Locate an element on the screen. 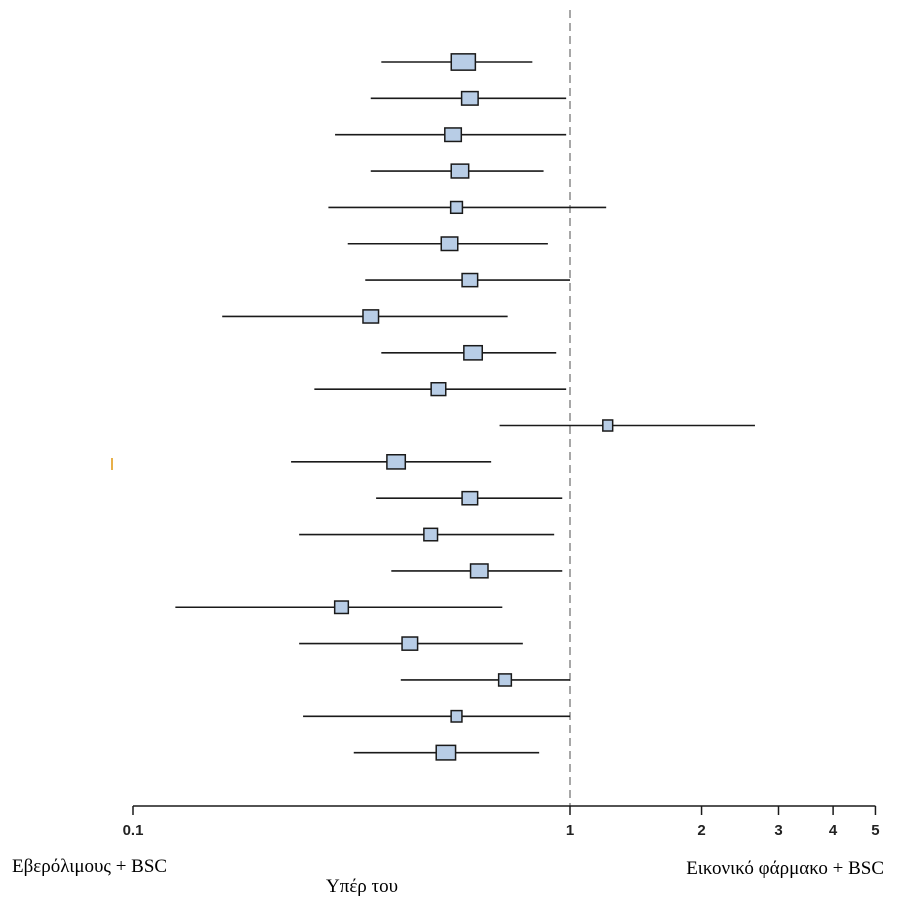 This screenshot has width=904, height=907. x-axis: 0.1 1 2 3 4 5 is located at coordinates (501, 822).